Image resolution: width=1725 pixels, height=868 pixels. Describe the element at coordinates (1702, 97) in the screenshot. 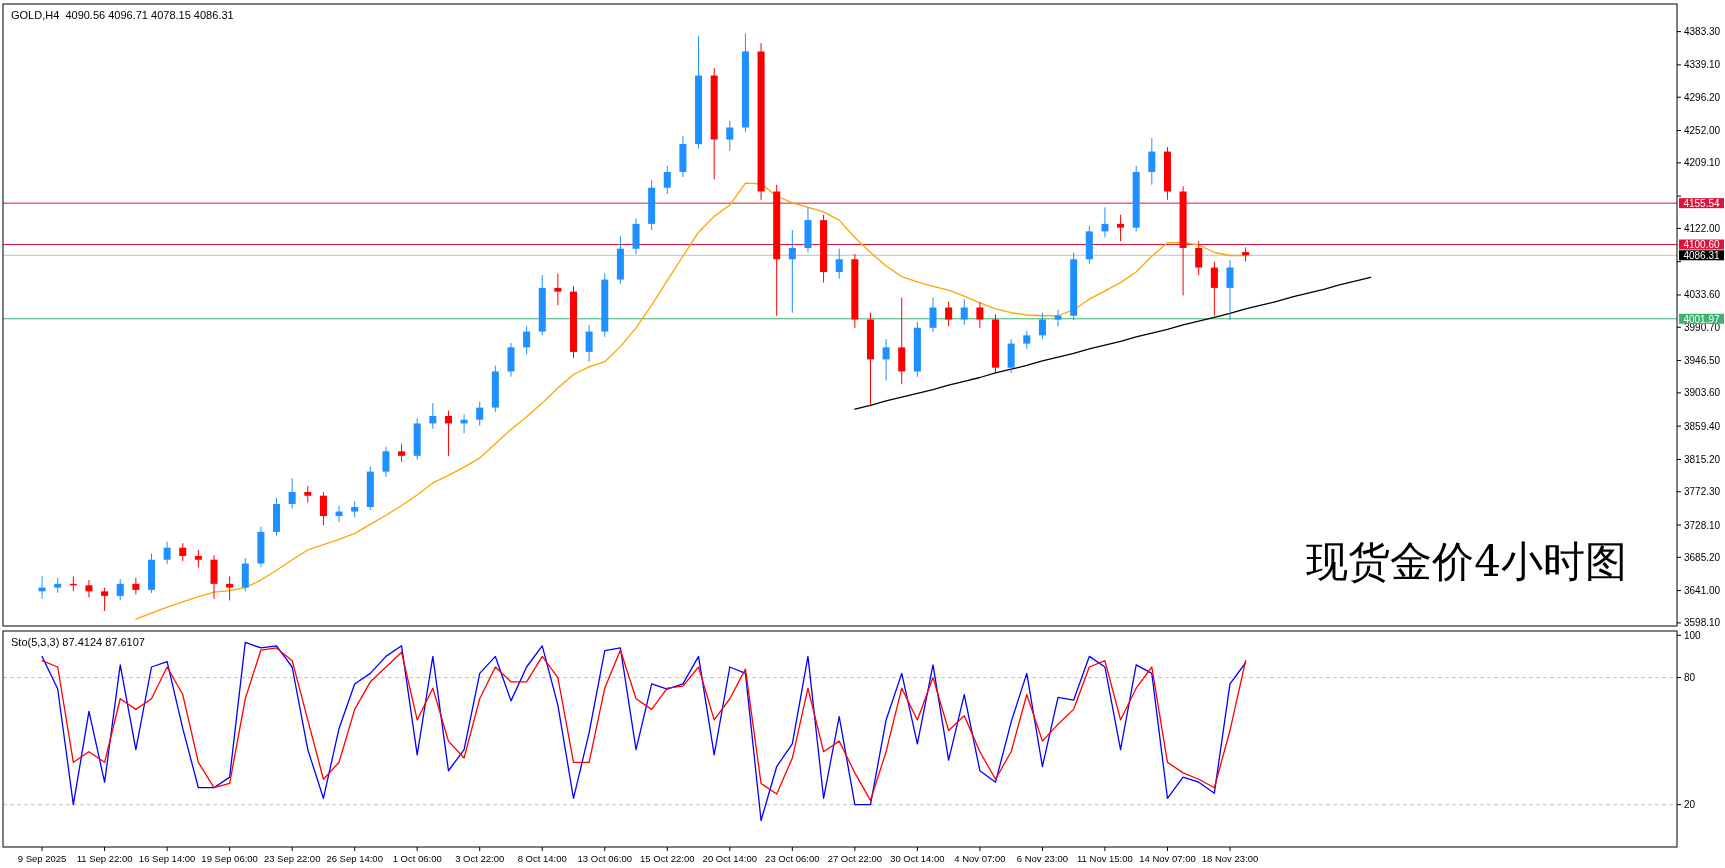

I see `y-tick-label: 4296.20` at that location.